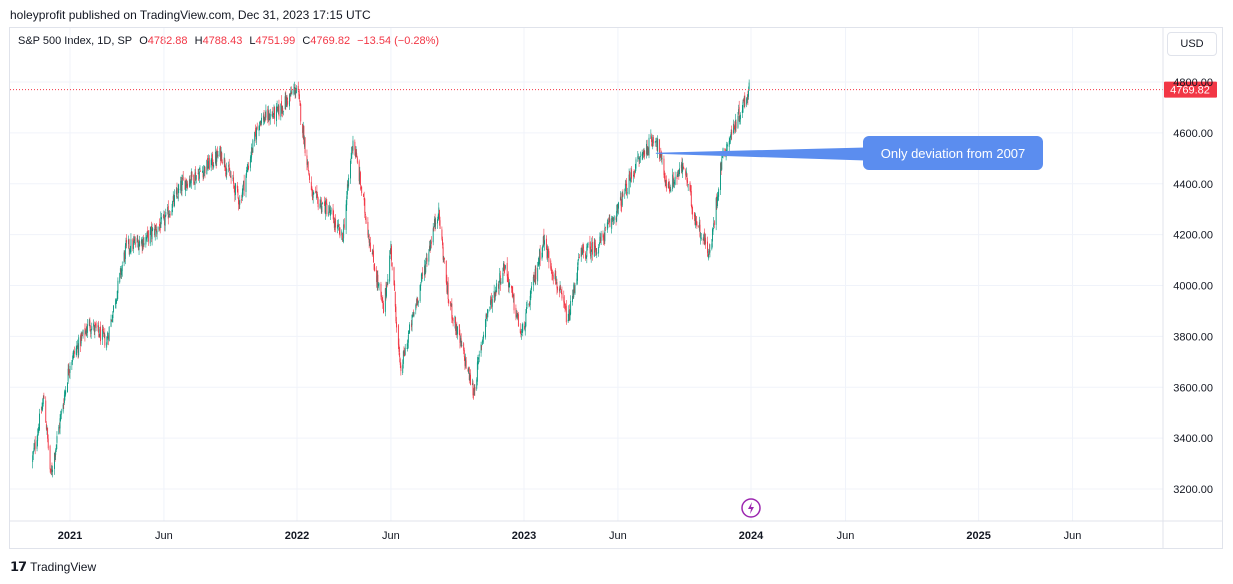  I want to click on y-tick-label: 3800.00, so click(1193, 337).